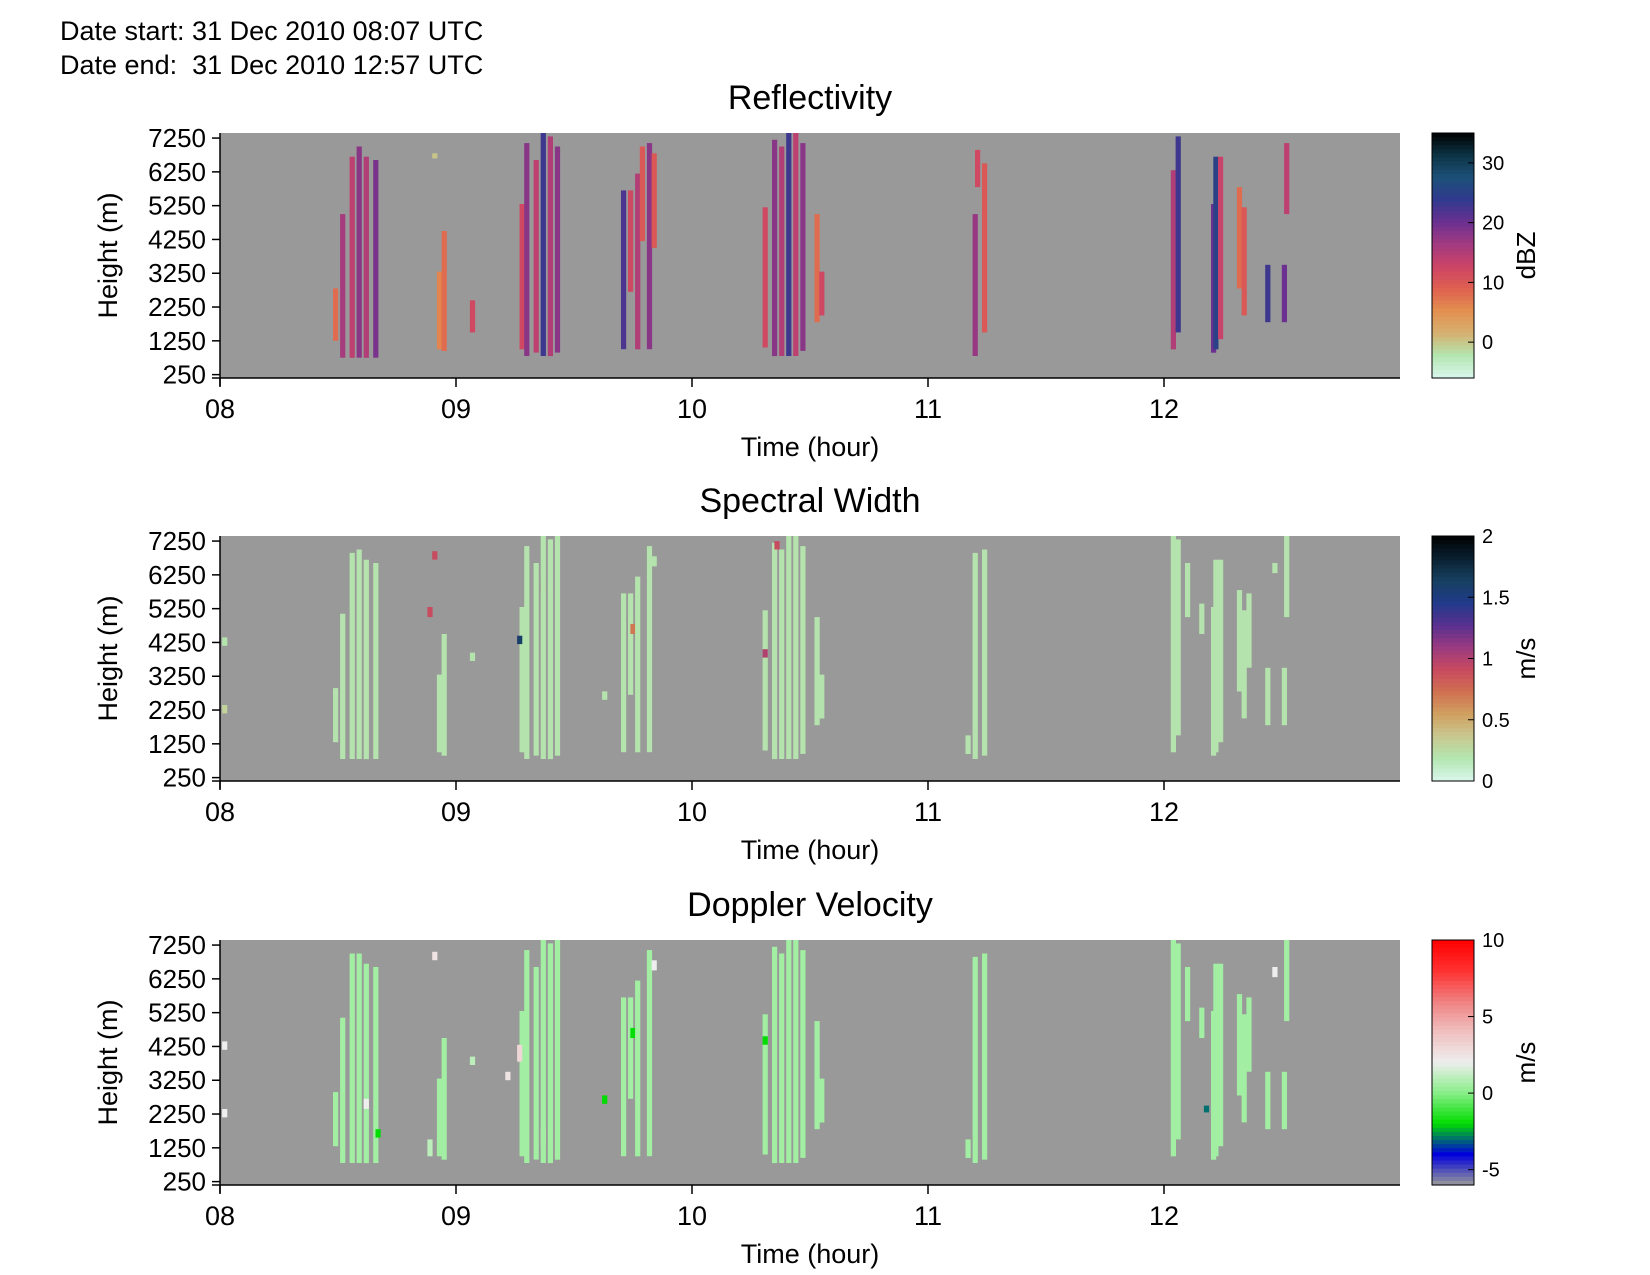  Describe the element at coordinates (810, 658) in the screenshot. I see `spectral-width-plot-area` at that location.